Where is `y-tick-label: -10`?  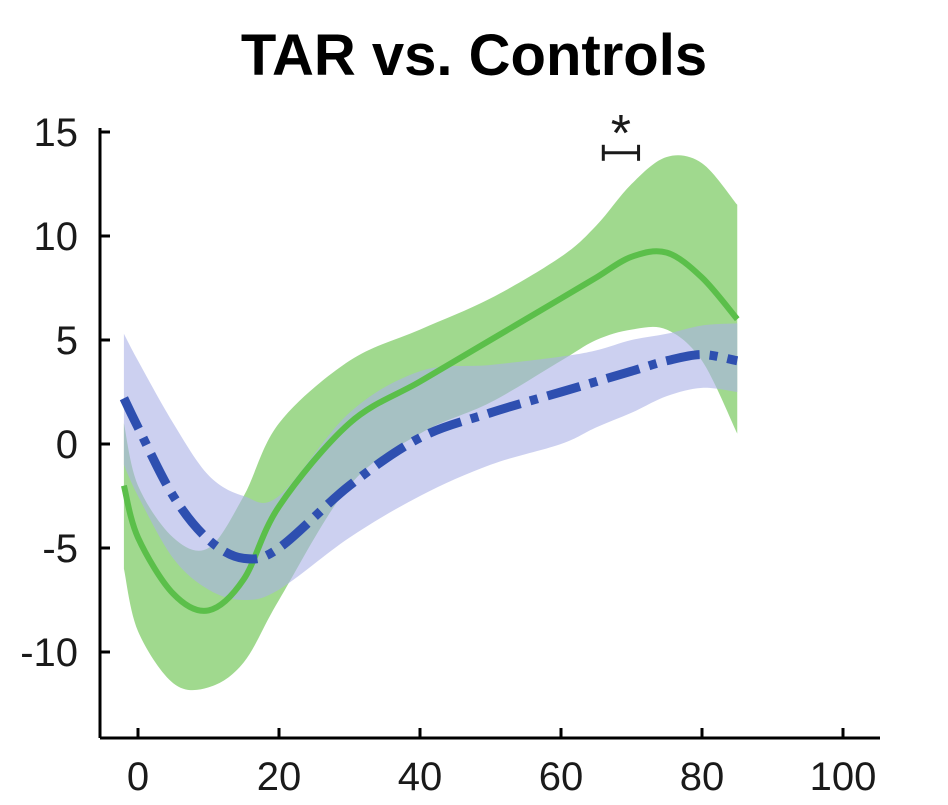 y-tick-label: -10 is located at coordinates (49, 653).